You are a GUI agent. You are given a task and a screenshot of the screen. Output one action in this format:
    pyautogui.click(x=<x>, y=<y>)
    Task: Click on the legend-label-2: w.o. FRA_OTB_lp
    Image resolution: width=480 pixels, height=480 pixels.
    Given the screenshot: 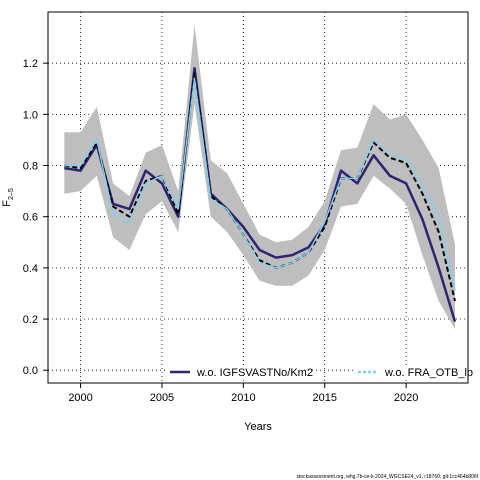 What is the action you would take?
    pyautogui.click(x=428, y=373)
    